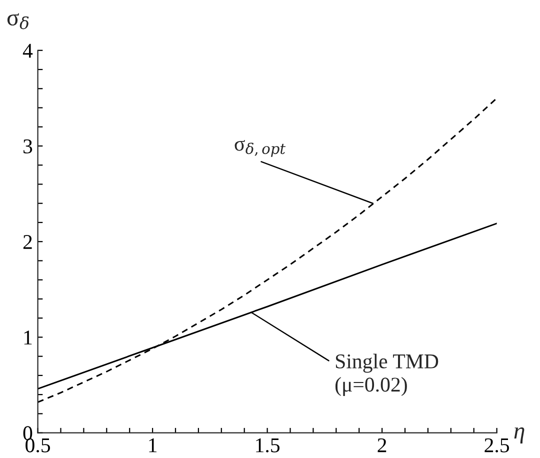 This screenshot has height=458, width=540. I want to click on y-tick-label: 0, so click(27, 433).